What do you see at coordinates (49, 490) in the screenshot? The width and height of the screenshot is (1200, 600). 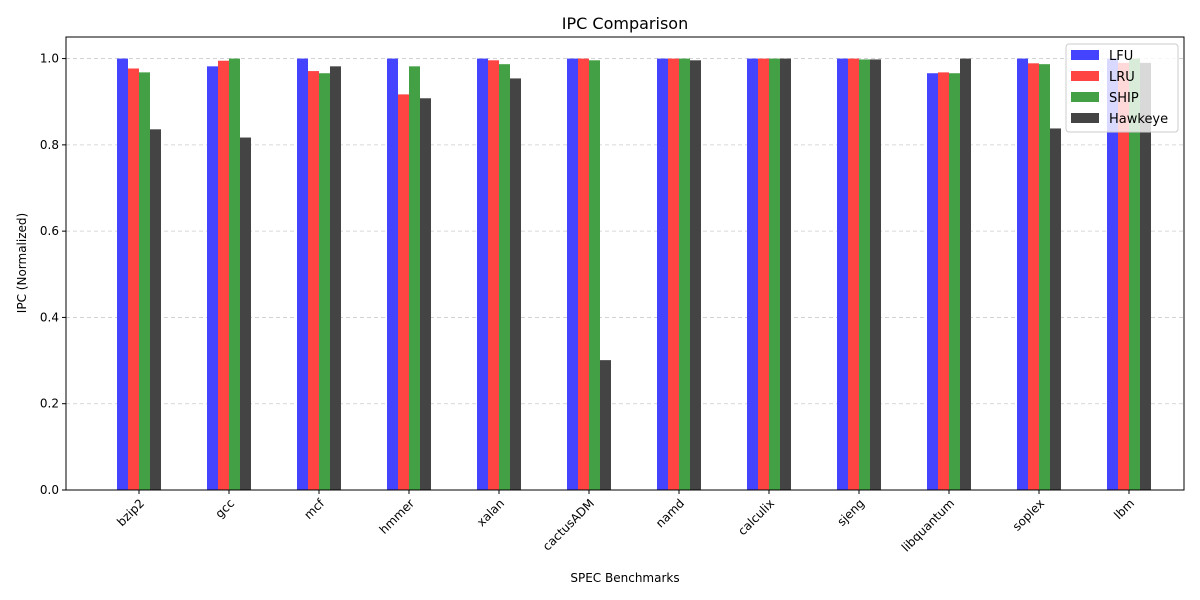 I see `y-tick-label: 0.0` at bounding box center [49, 490].